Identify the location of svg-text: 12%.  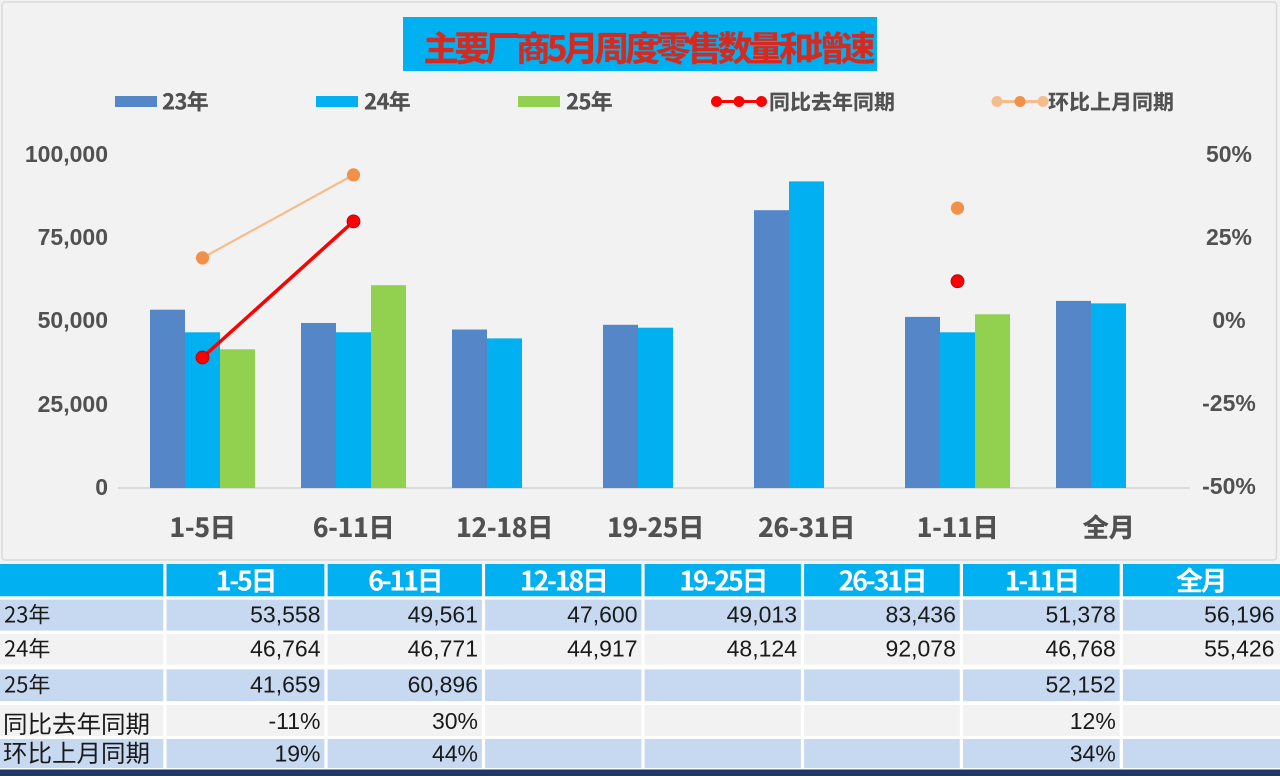
(1093, 721).